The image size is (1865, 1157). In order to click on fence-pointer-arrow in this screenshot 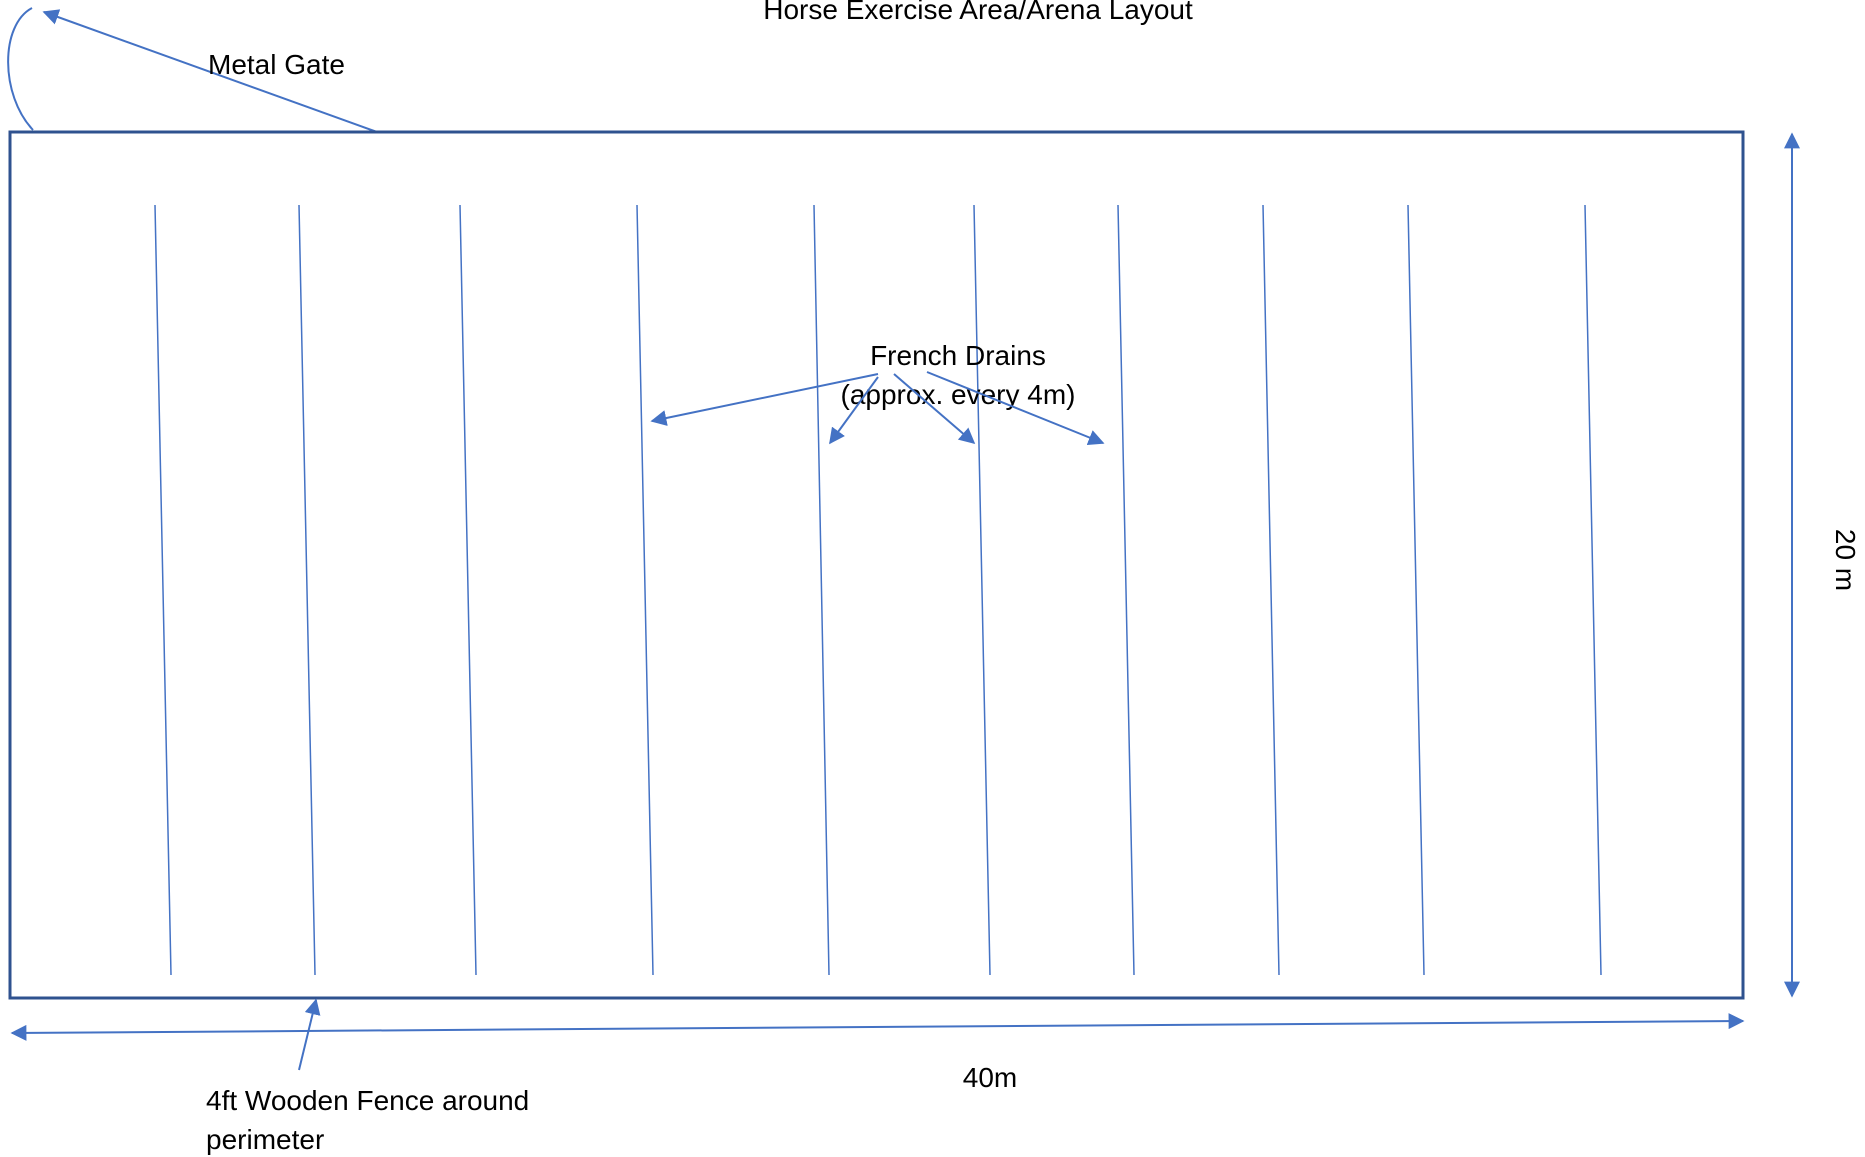, I will do `click(309, 1034)`.